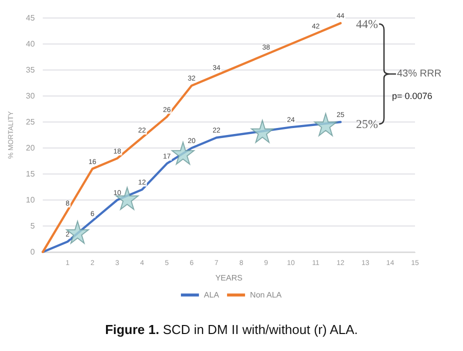  What do you see at coordinates (31, 148) in the screenshot?
I see `y-tick-label: 20` at bounding box center [31, 148].